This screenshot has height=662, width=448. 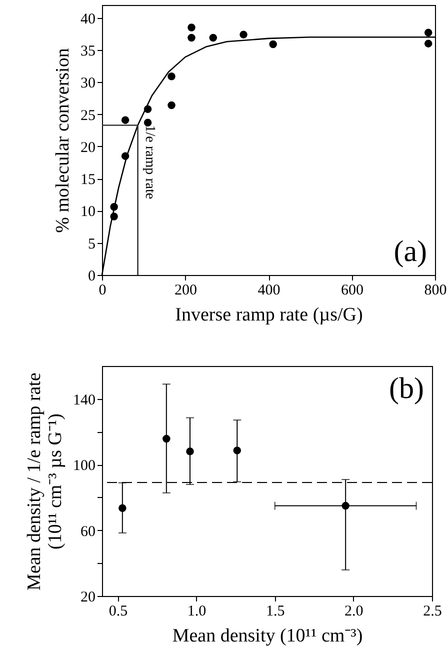 I want to click on annotation: 1/e ramp rate, so click(x=149, y=162).